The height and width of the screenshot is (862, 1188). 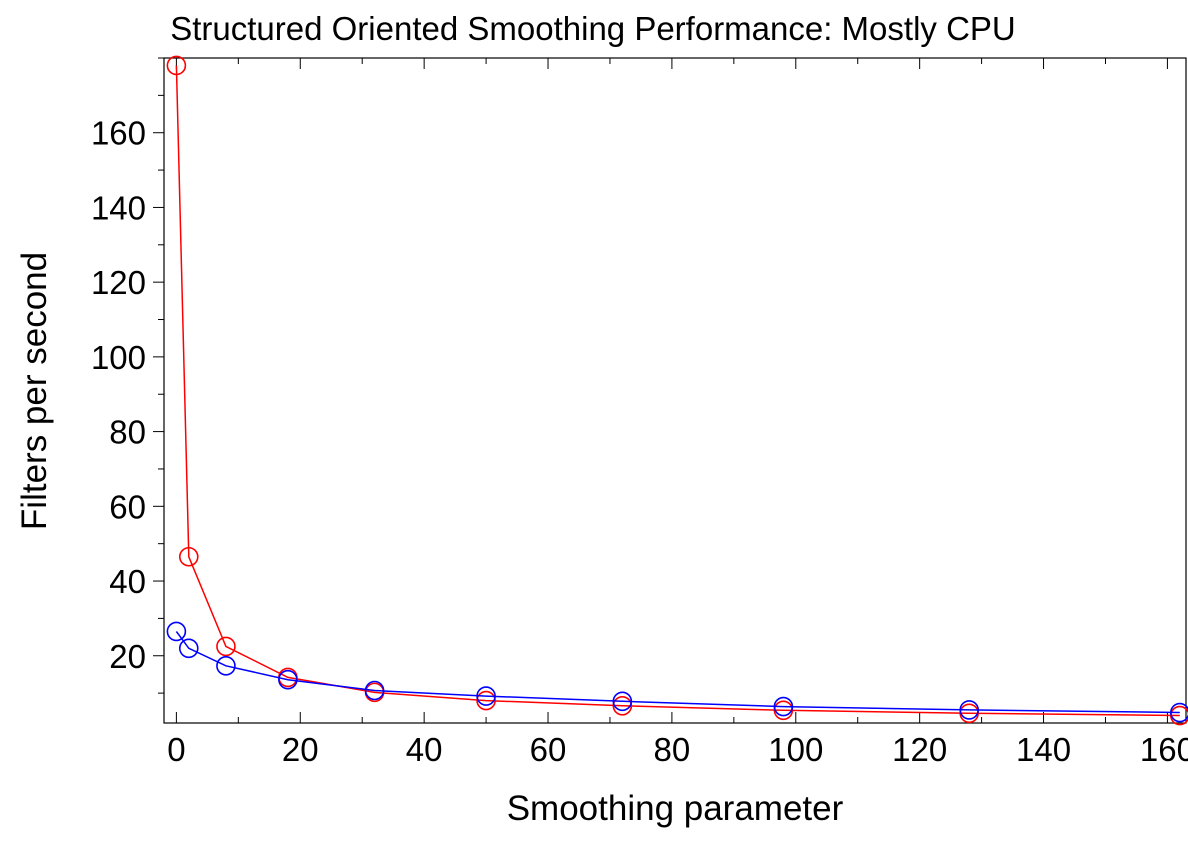 What do you see at coordinates (118, 133) in the screenshot?
I see `y-tick-label: 160` at bounding box center [118, 133].